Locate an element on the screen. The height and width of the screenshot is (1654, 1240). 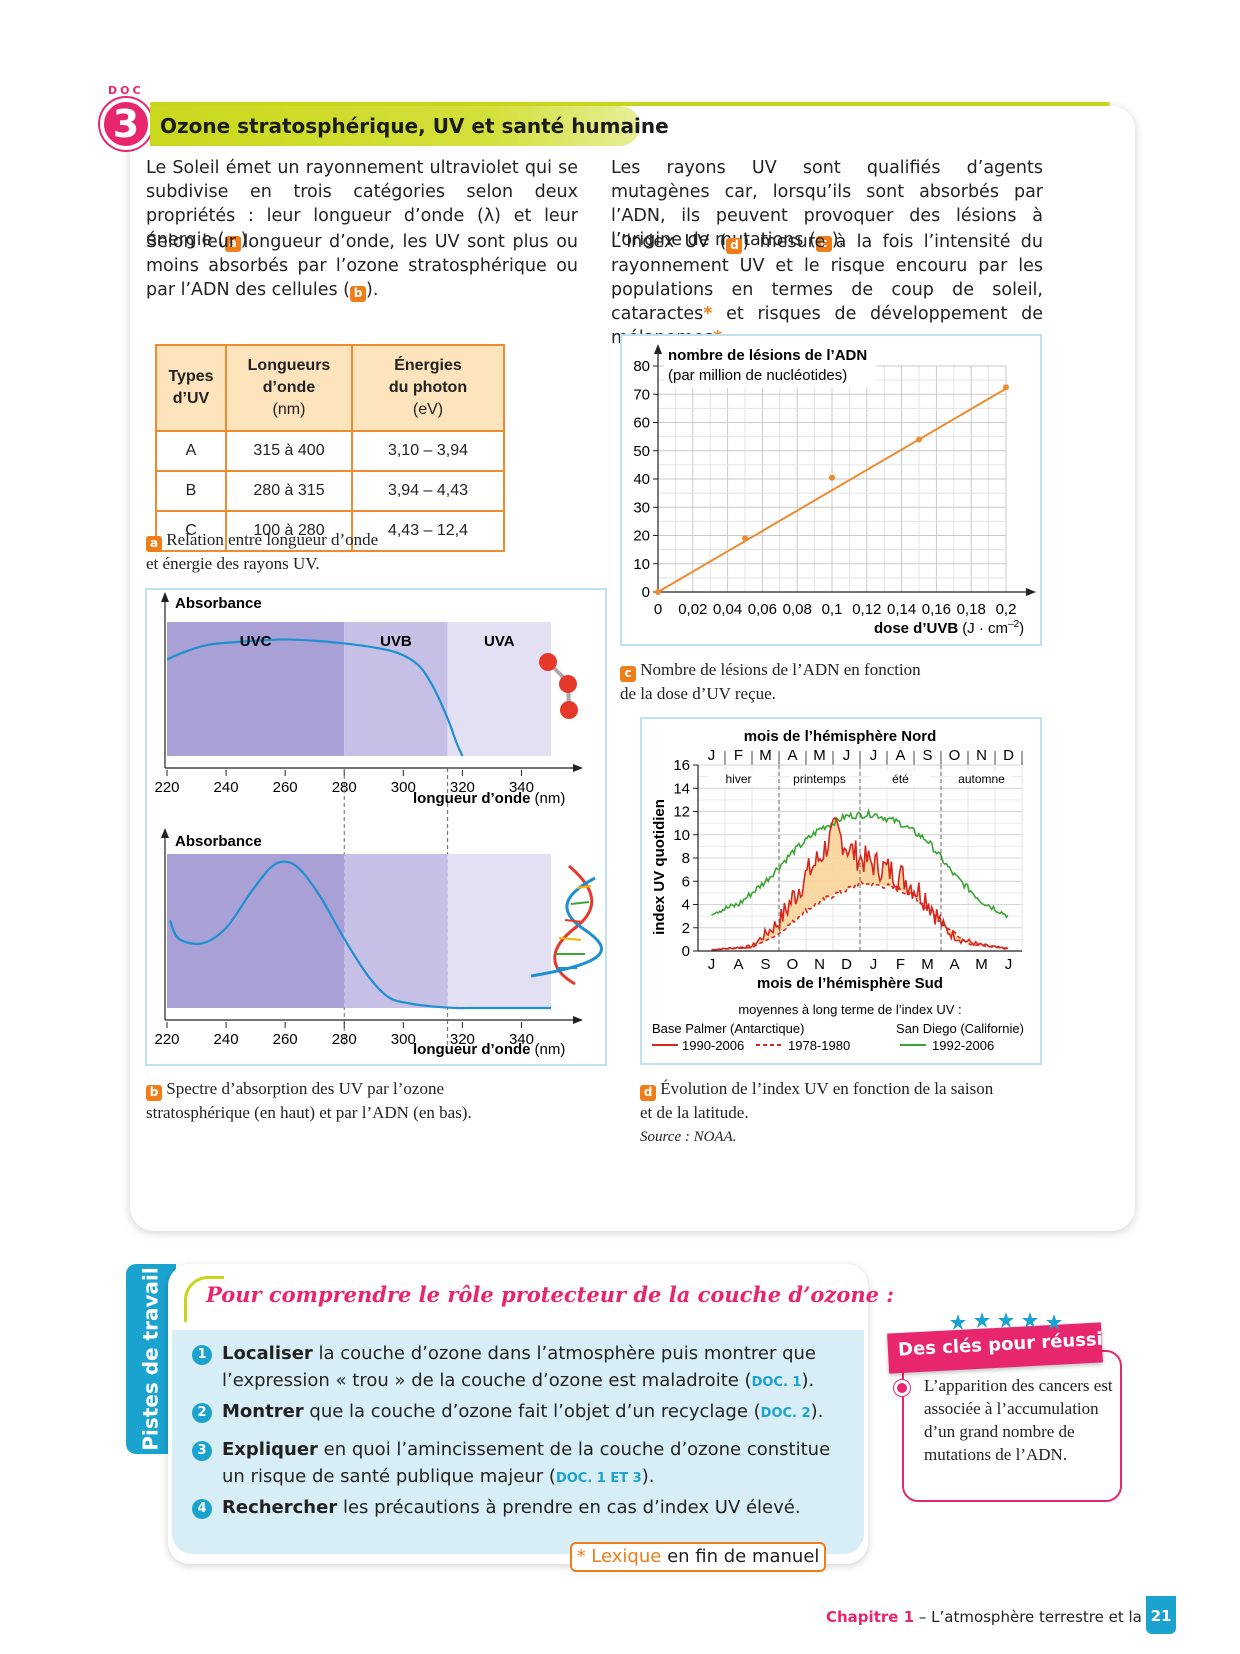
absorbance-label-bottom: Absorbance is located at coordinates (218, 841).